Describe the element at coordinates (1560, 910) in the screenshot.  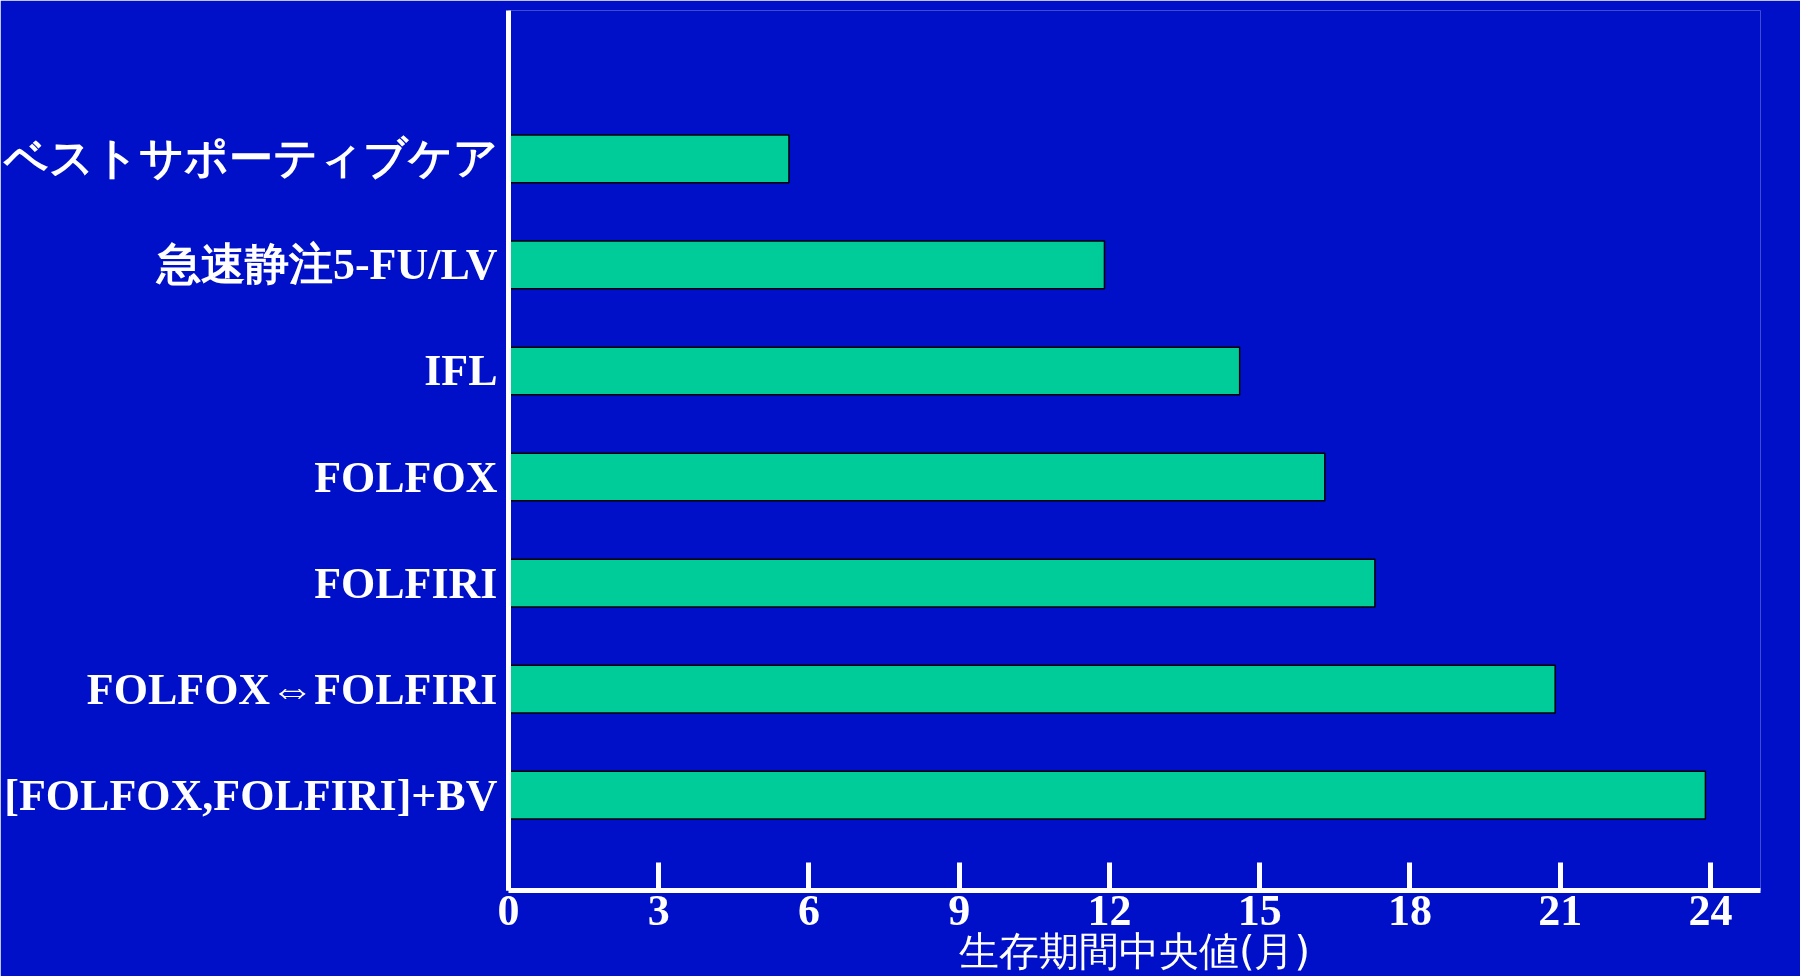
I see `x-tick-label: 21` at that location.